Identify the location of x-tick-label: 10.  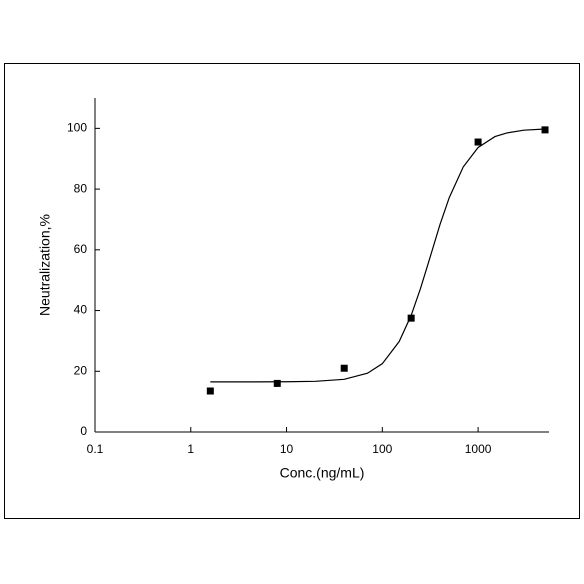
(287, 449).